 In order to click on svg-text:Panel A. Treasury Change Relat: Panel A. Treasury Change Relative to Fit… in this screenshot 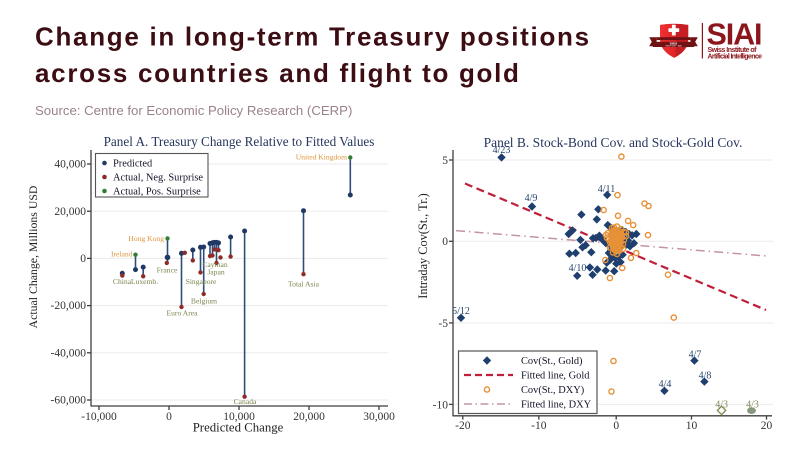, I will do `click(239, 141)`.